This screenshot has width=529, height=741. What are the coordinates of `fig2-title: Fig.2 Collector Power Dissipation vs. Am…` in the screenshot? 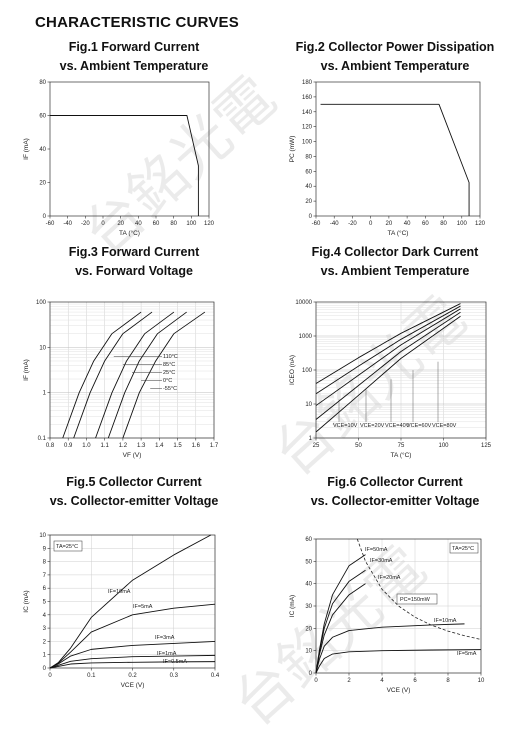 It's located at (395, 57).